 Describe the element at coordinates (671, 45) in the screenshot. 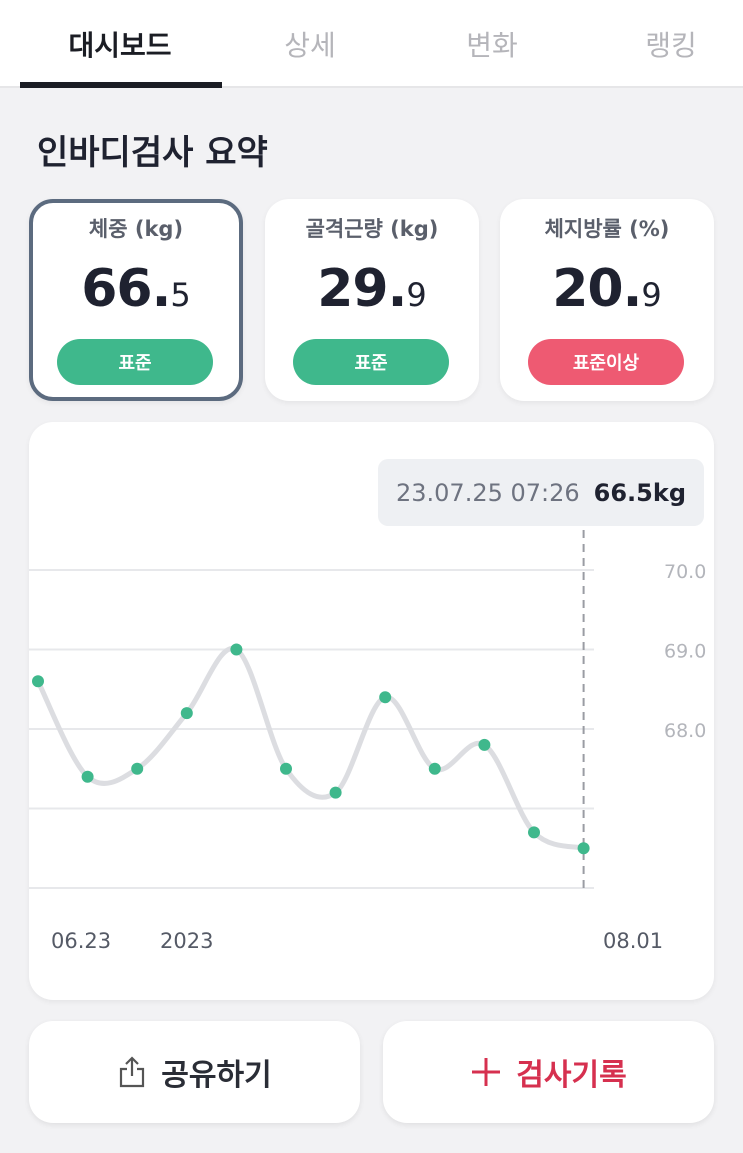

I see `tab-label: 랭킹` at that location.